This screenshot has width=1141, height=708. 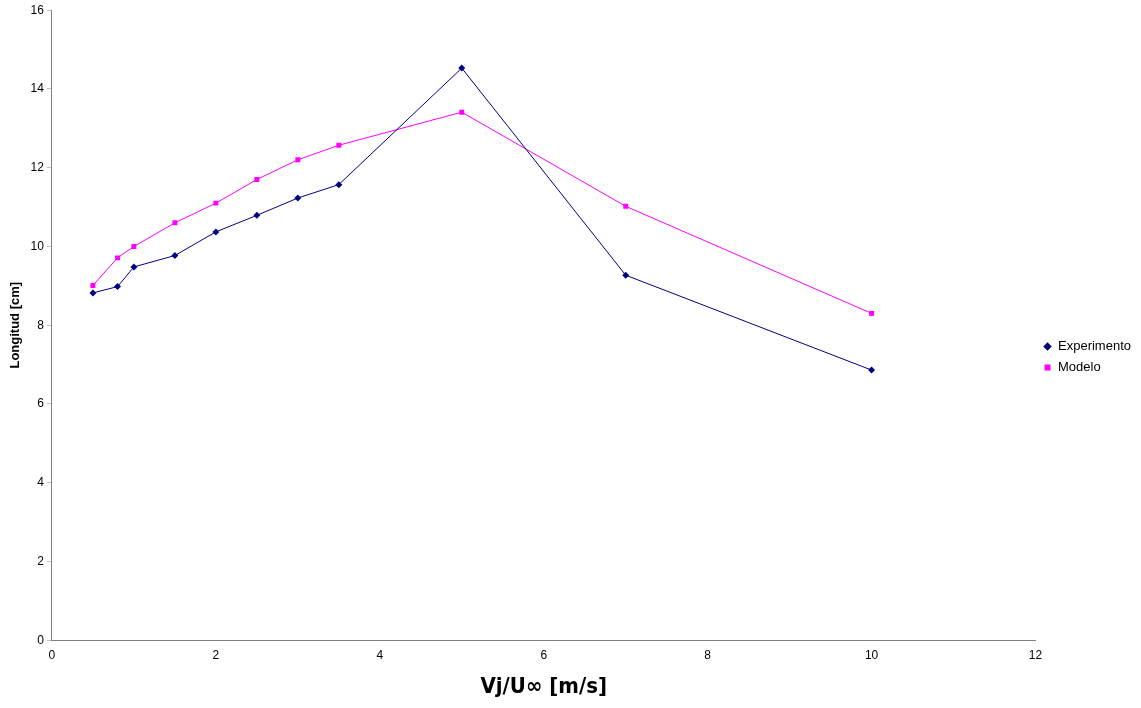 I want to click on y-tick-label: 16, so click(x=37, y=9).